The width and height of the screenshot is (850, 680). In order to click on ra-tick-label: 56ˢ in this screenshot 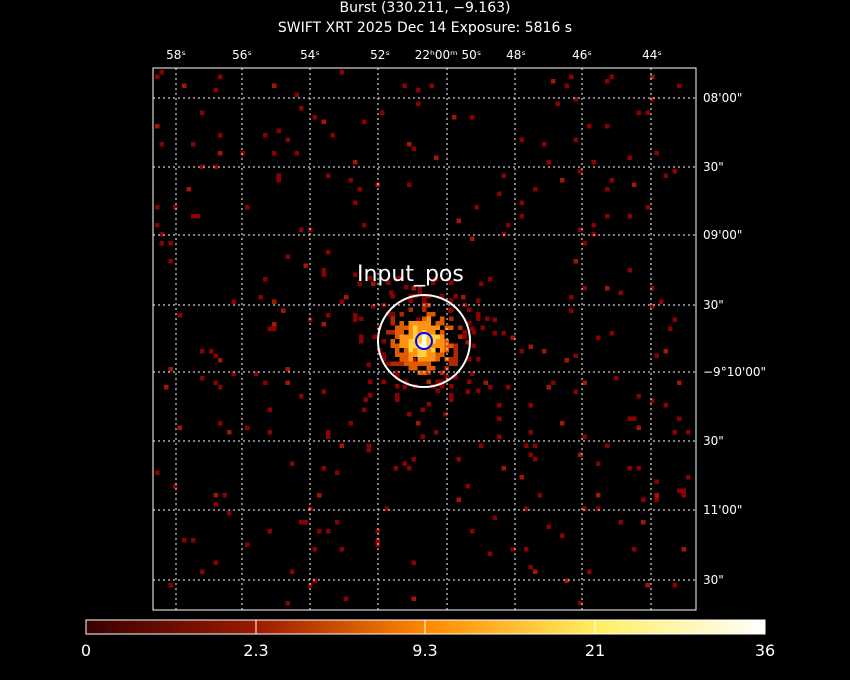, I will do `click(242, 55)`.